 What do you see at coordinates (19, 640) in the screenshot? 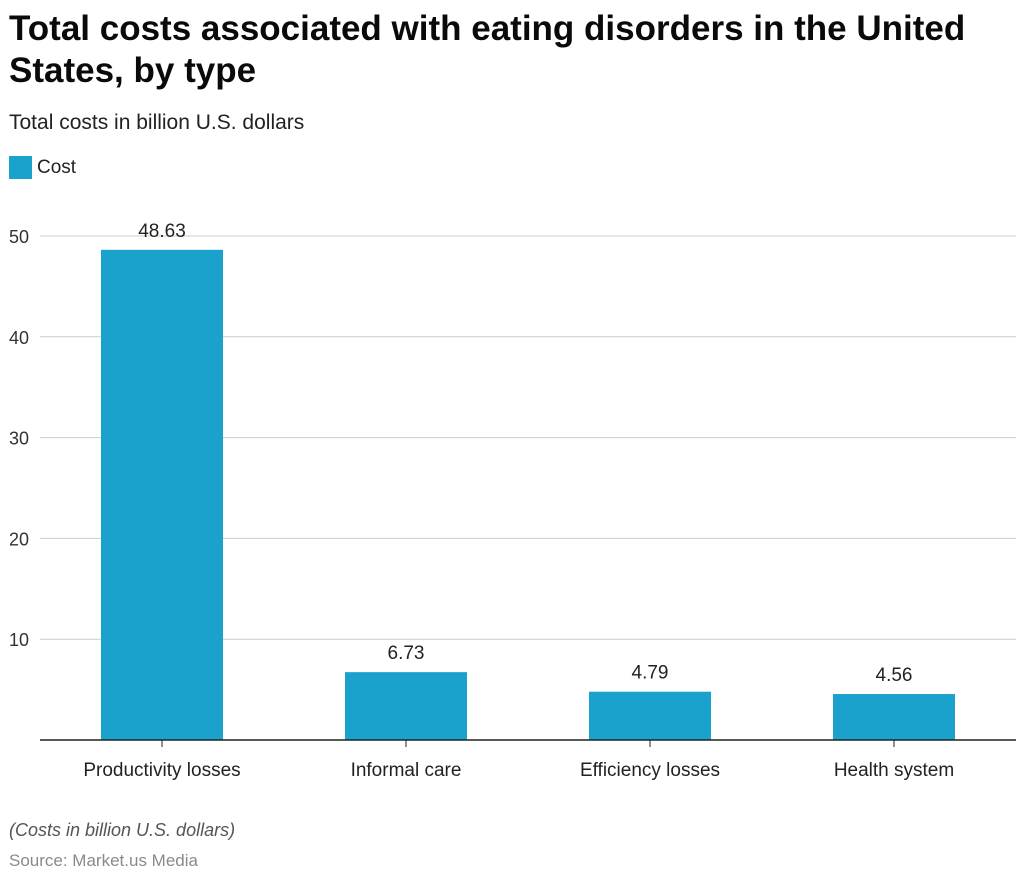
I see `y-tick-label: 10` at bounding box center [19, 640].